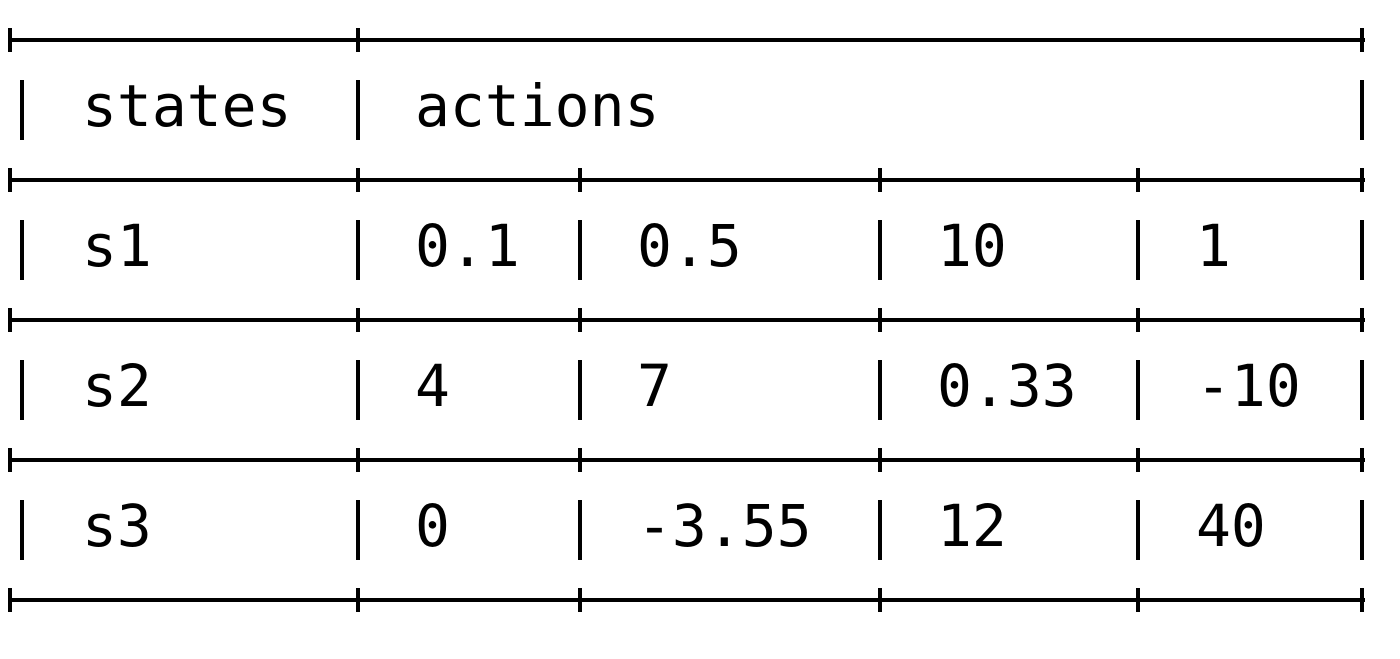 The image size is (1400, 659). Describe the element at coordinates (537, 106) in the screenshot. I see `actions-header: actions` at that location.